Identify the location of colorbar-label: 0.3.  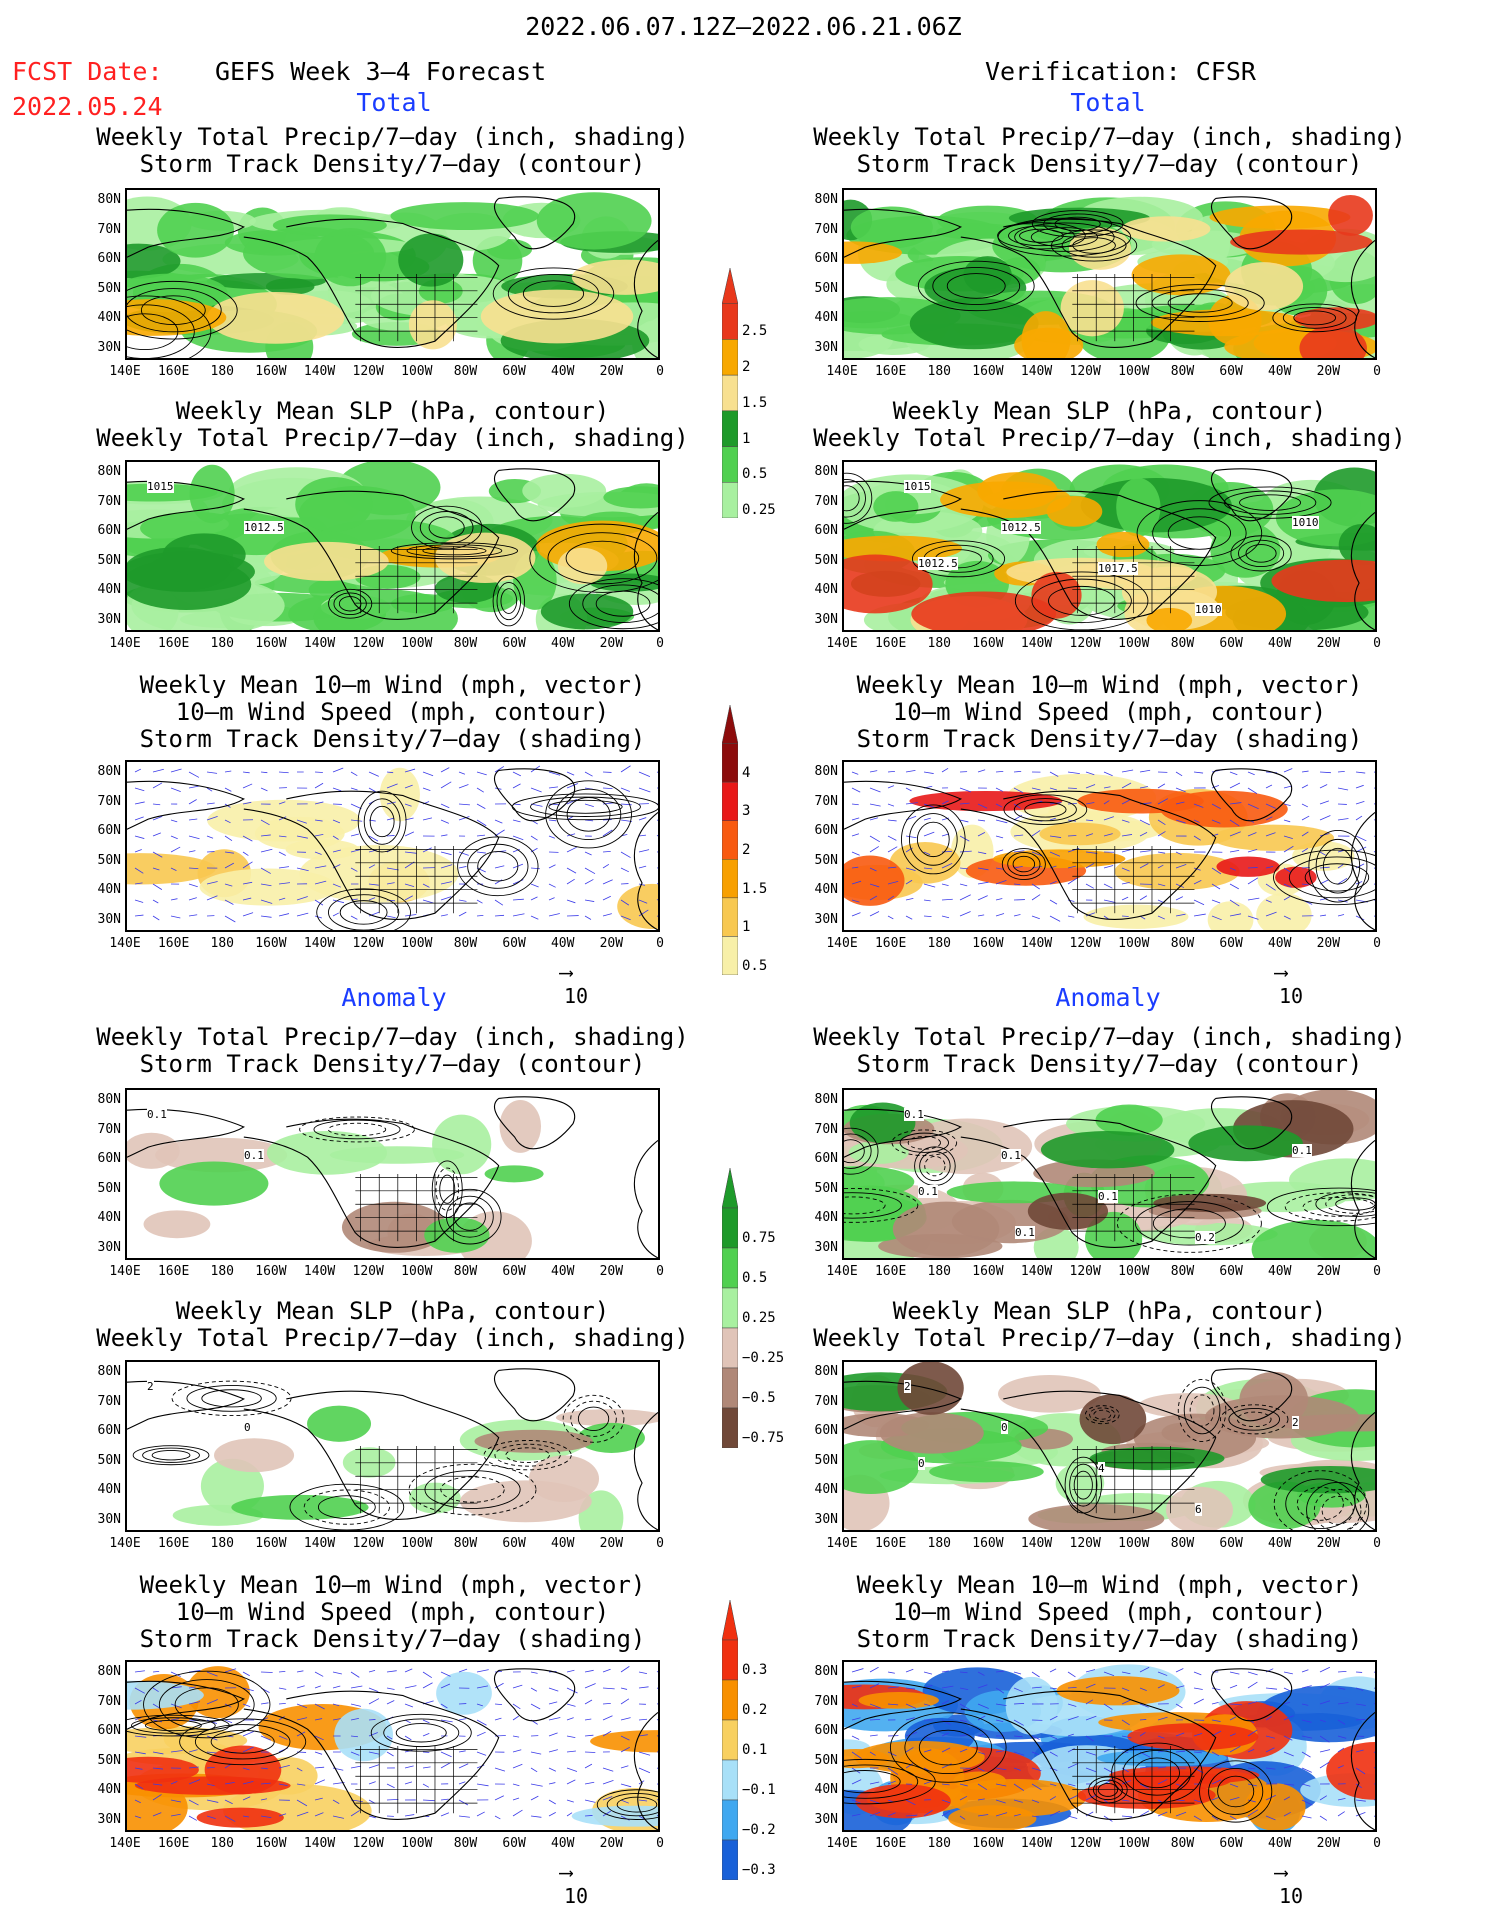
(755, 1670).